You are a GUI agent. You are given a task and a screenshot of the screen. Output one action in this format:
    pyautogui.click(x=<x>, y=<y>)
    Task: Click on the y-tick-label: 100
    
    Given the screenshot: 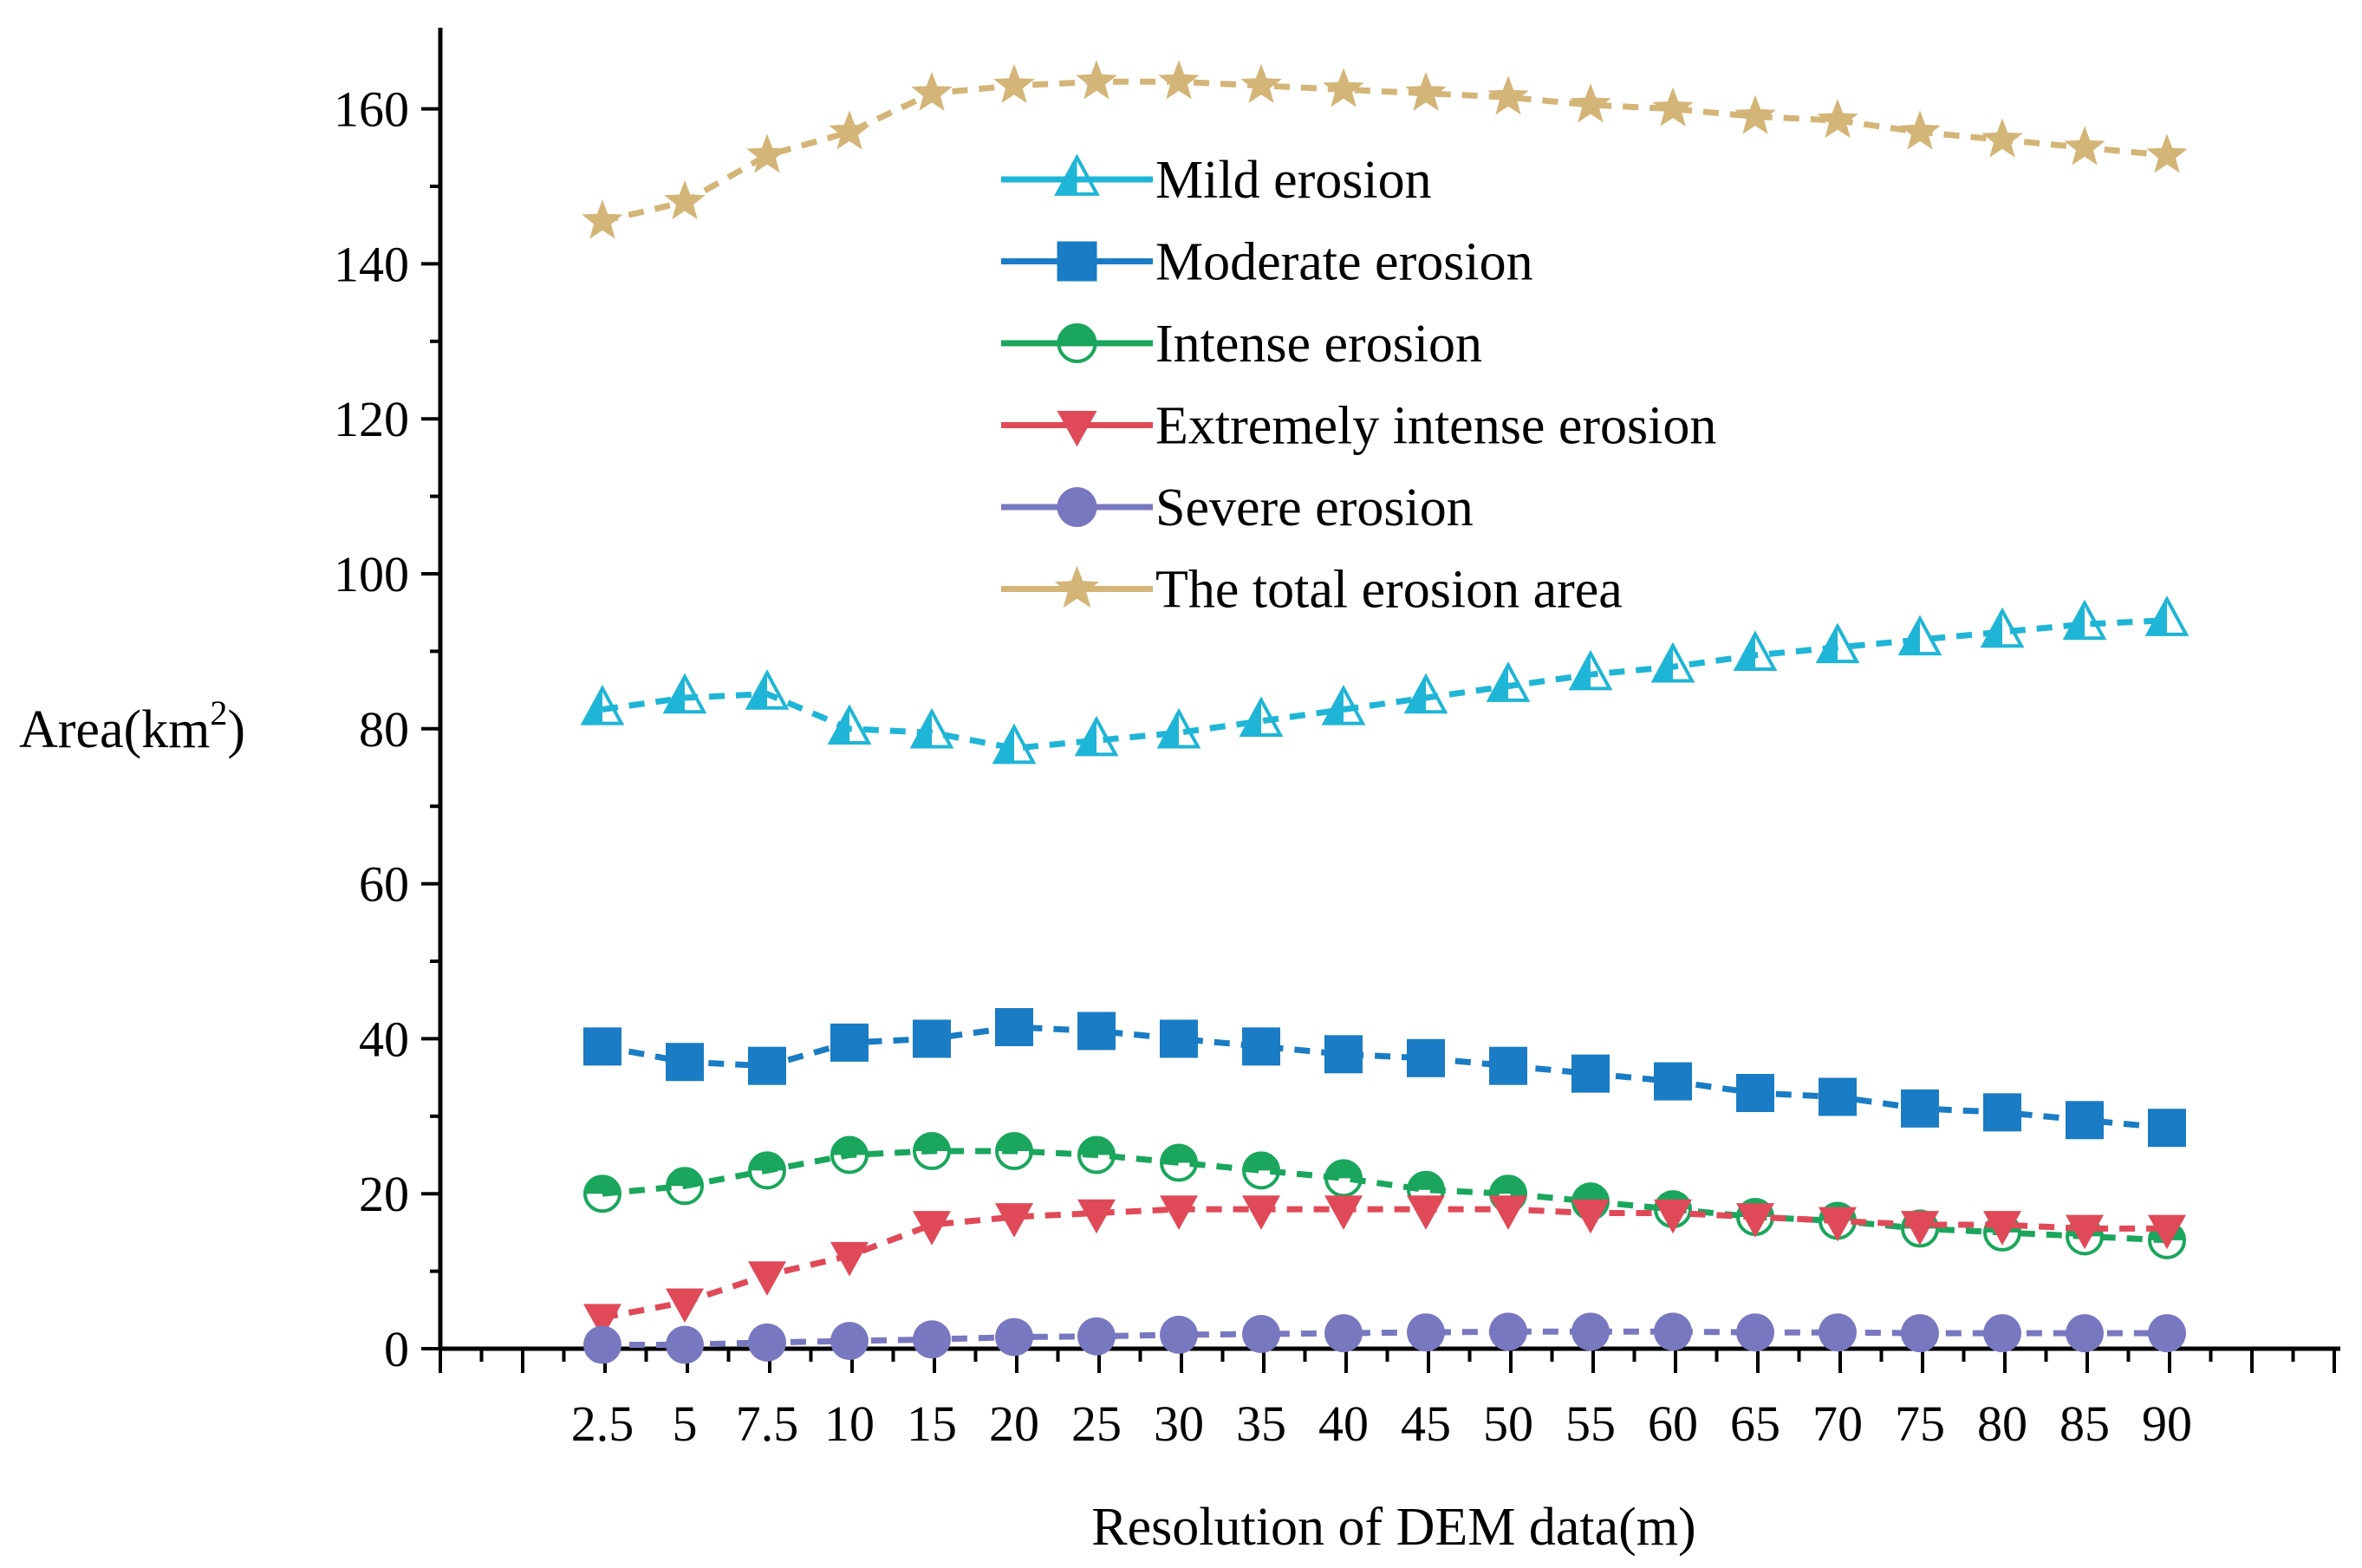 What is the action you would take?
    pyautogui.click(x=371, y=574)
    